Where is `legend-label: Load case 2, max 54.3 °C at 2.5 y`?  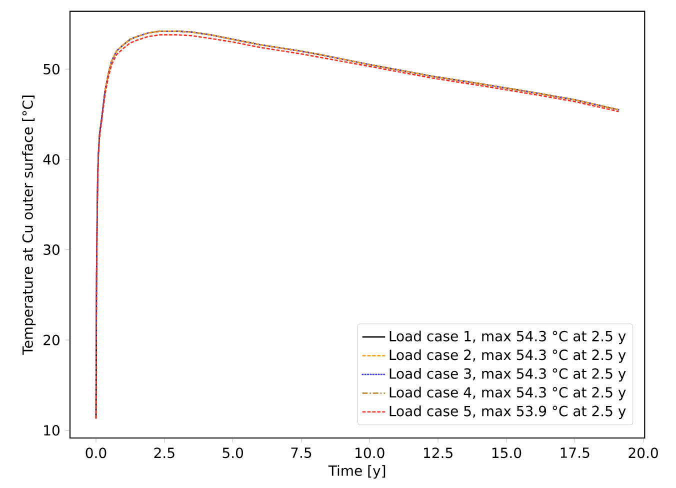
legend-label: Load case 2, max 54.3 °C at 2.5 y is located at coordinates (508, 356).